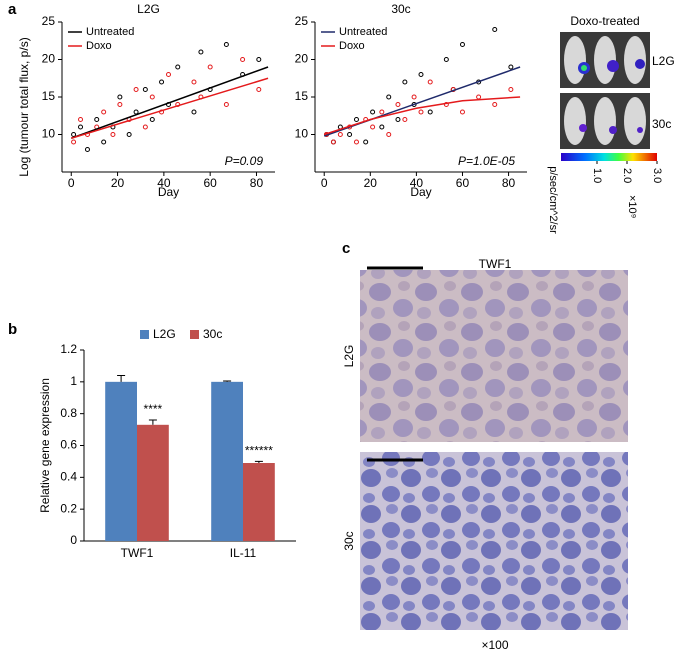  What do you see at coordinates (663, 61) in the screenshot?
I see `mouse-row-label: L2G` at bounding box center [663, 61].